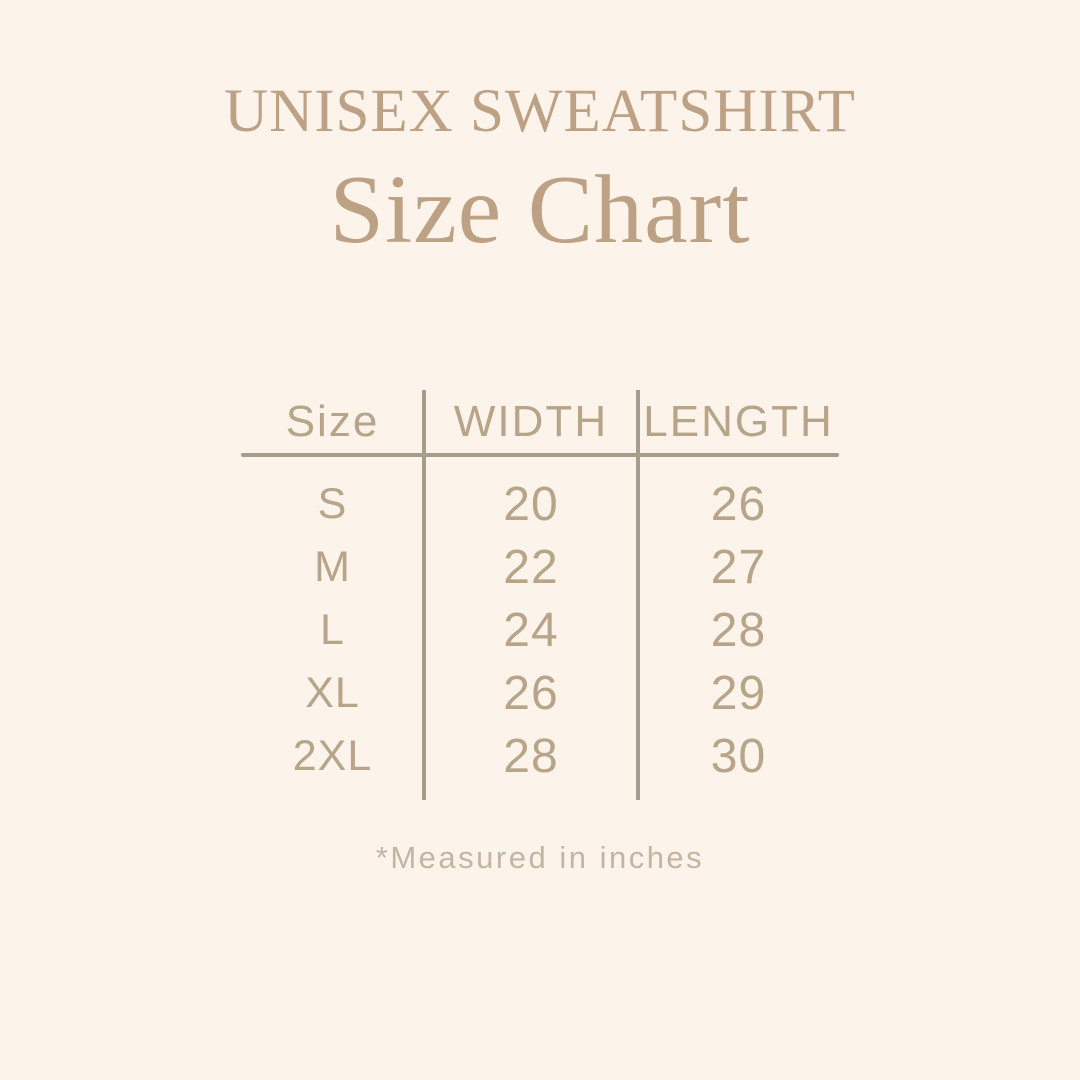  Describe the element at coordinates (531, 756) in the screenshot. I see `width-cell: 28` at that location.